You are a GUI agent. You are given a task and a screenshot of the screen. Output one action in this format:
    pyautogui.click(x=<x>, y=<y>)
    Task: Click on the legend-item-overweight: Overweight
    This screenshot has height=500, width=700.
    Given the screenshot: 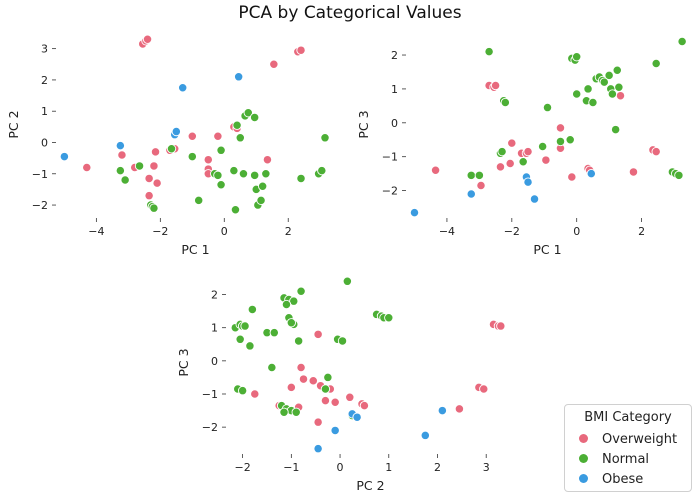 What is the action you would take?
    pyautogui.click(x=628, y=440)
    